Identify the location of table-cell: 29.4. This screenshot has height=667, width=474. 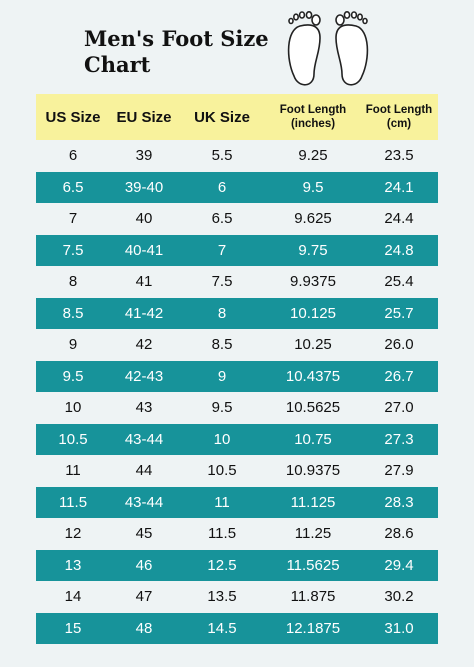
(399, 565).